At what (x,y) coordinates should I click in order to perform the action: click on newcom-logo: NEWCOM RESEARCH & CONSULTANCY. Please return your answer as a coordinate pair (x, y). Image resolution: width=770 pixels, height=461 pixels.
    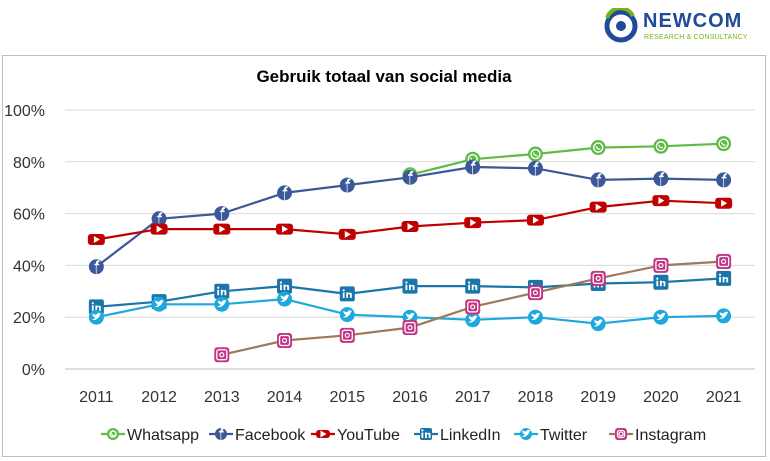
    Looking at the image, I should click on (683, 25).